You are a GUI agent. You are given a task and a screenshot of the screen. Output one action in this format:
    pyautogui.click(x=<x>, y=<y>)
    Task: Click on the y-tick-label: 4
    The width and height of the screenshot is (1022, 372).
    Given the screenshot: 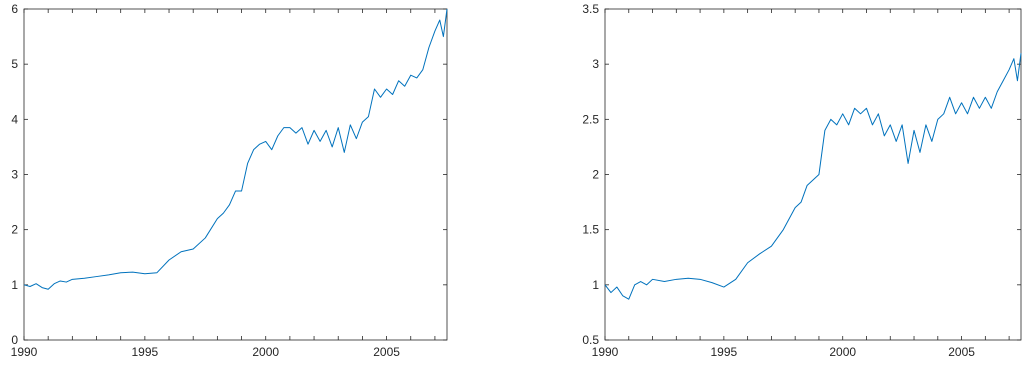 What is the action you would take?
    pyautogui.click(x=14, y=119)
    